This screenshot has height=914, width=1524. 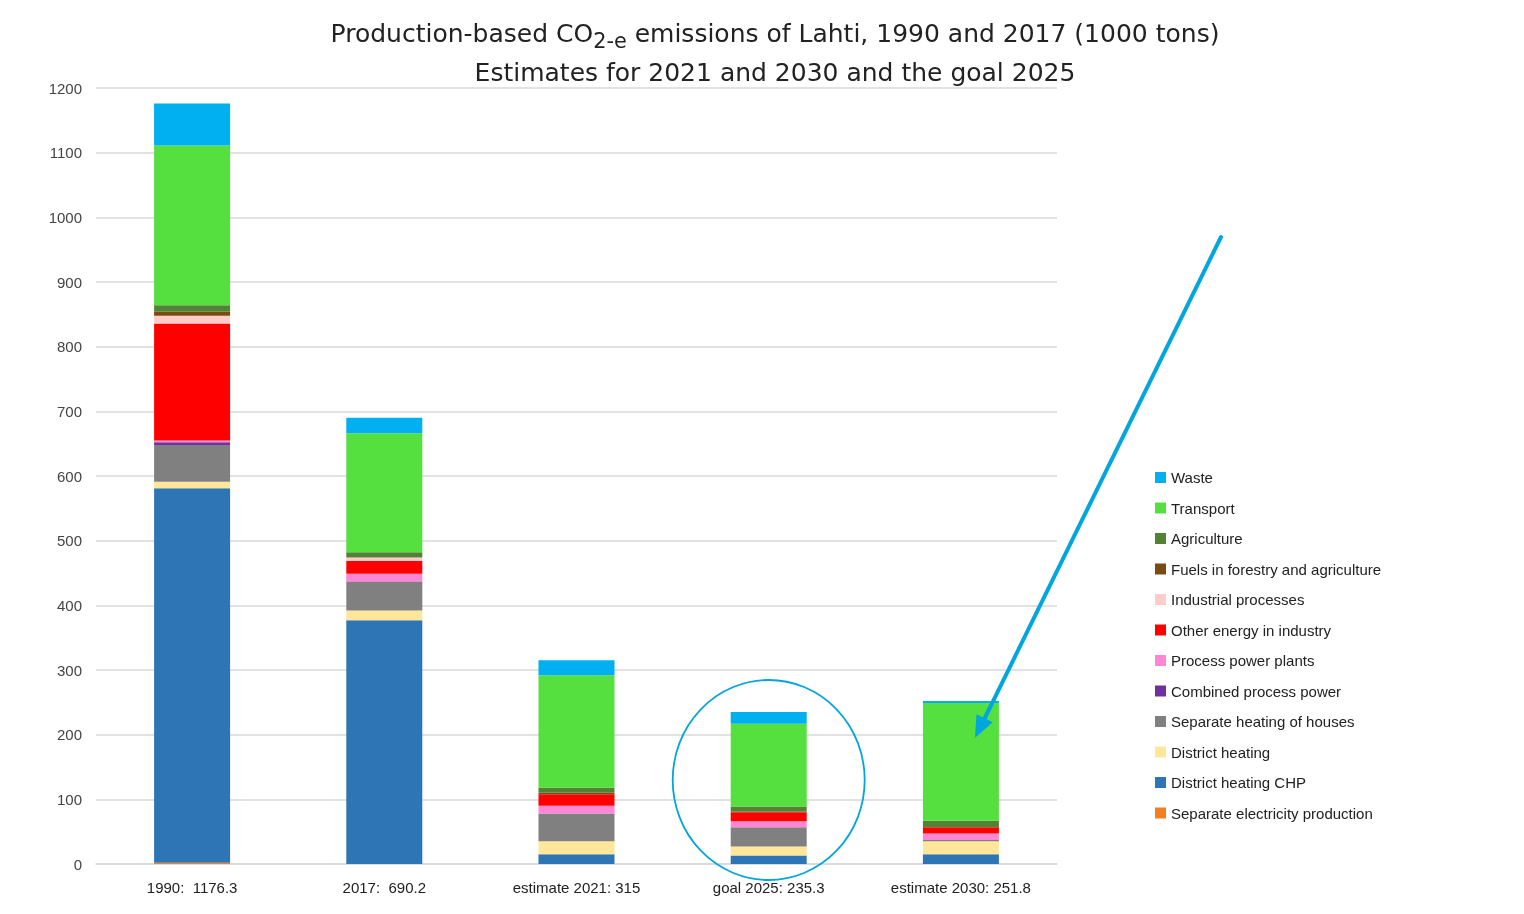 What do you see at coordinates (1239, 782) in the screenshot?
I see `legend-label: District heating CHP` at bounding box center [1239, 782].